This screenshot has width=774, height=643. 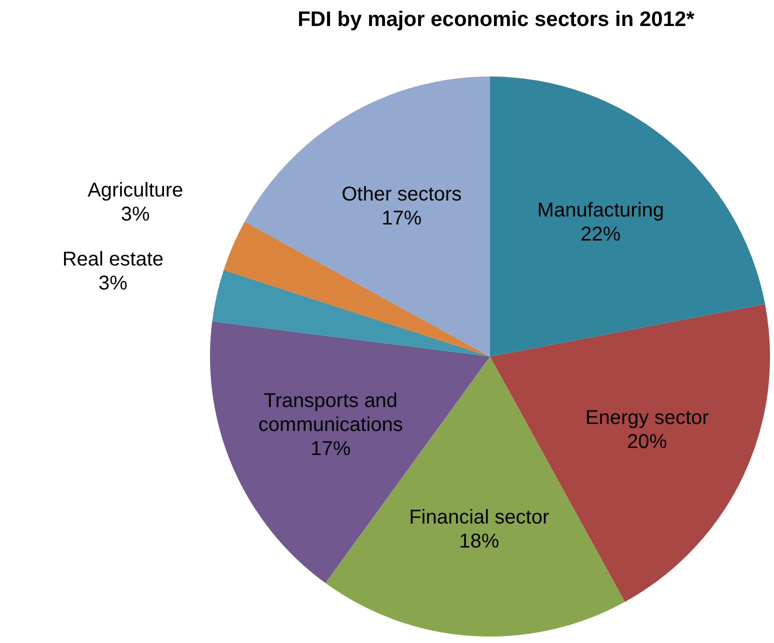 What do you see at coordinates (330, 413) in the screenshot?
I see `slice-label: Transports and communications` at bounding box center [330, 413].